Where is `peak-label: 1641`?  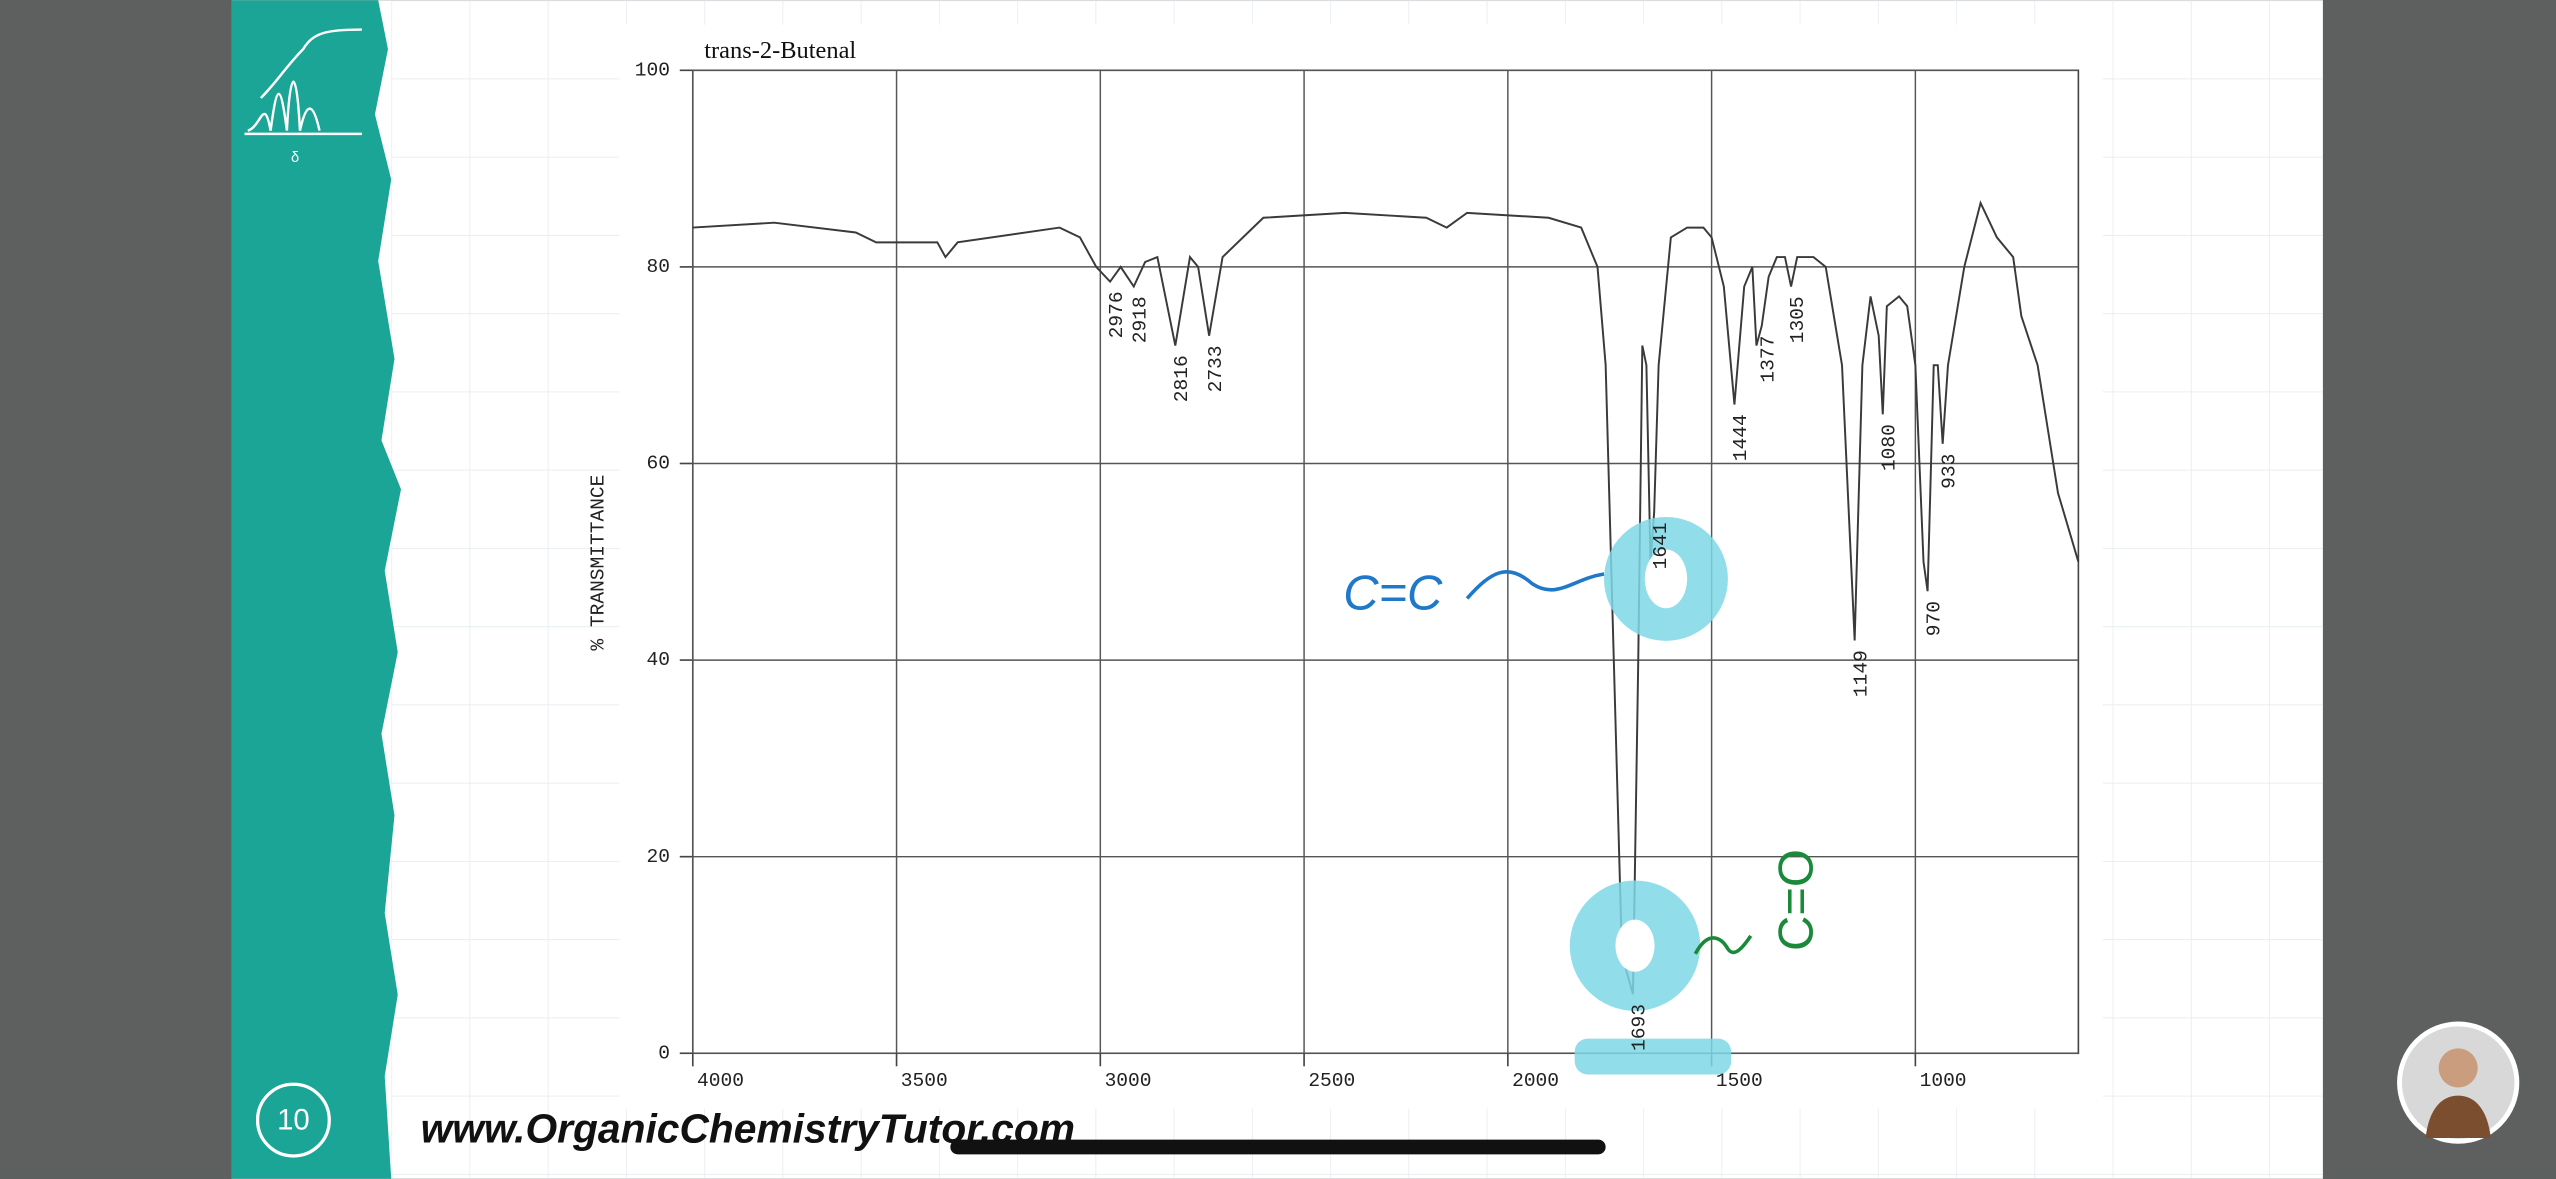 peak-label: 1641 is located at coordinates (1661, 545).